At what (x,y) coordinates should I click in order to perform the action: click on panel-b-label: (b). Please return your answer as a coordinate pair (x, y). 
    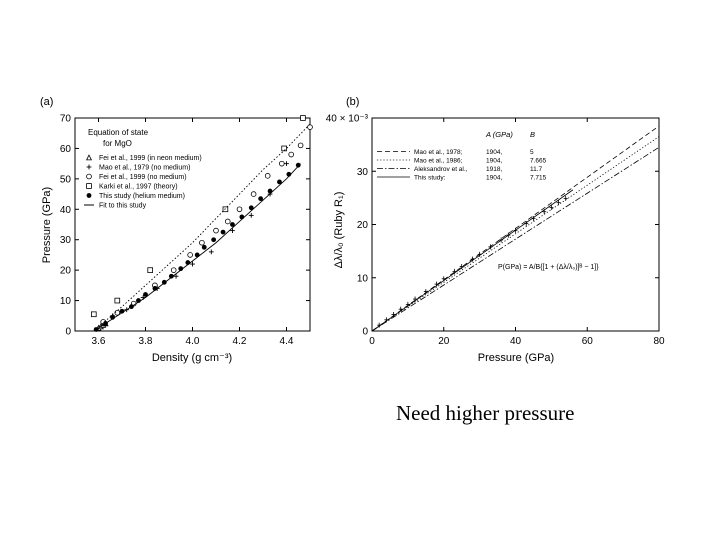
    Looking at the image, I should click on (352, 102).